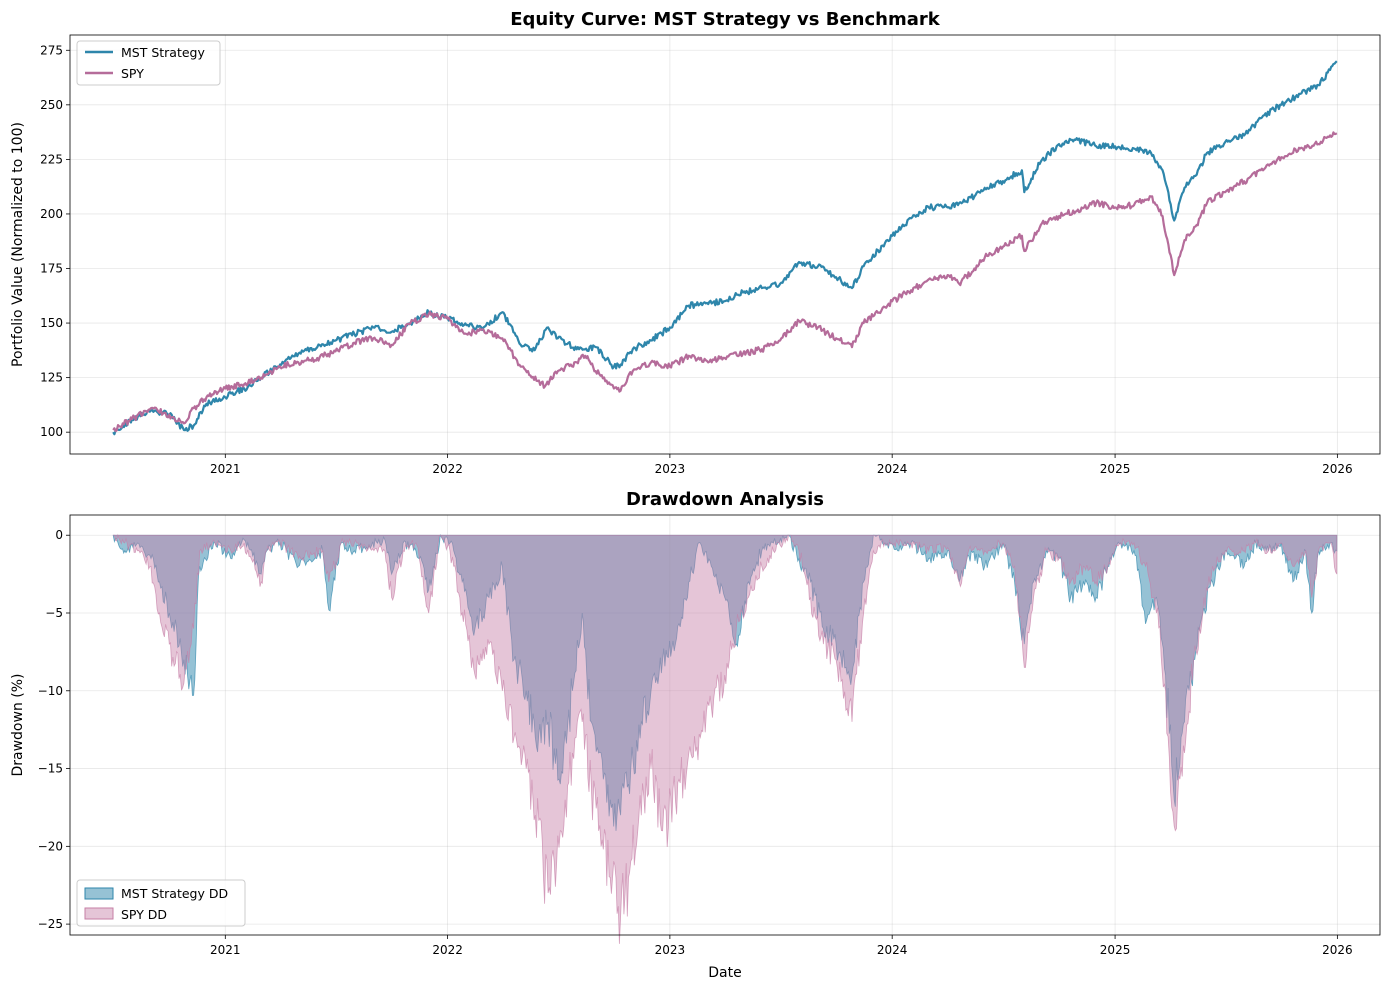  I want to click on drawdown-chart-title: Drawdown Analysis, so click(725, 499).